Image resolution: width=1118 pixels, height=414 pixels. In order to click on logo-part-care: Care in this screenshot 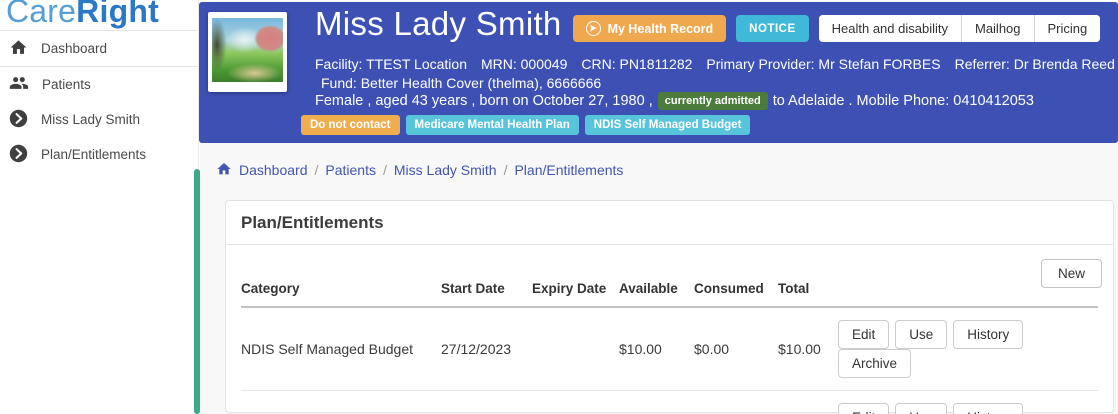, I will do `click(41, 14)`.